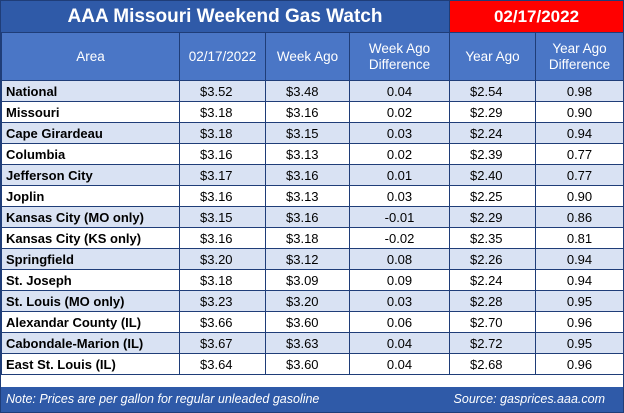 Image resolution: width=624 pixels, height=413 pixels. I want to click on column-header-area: Area, so click(90, 56).